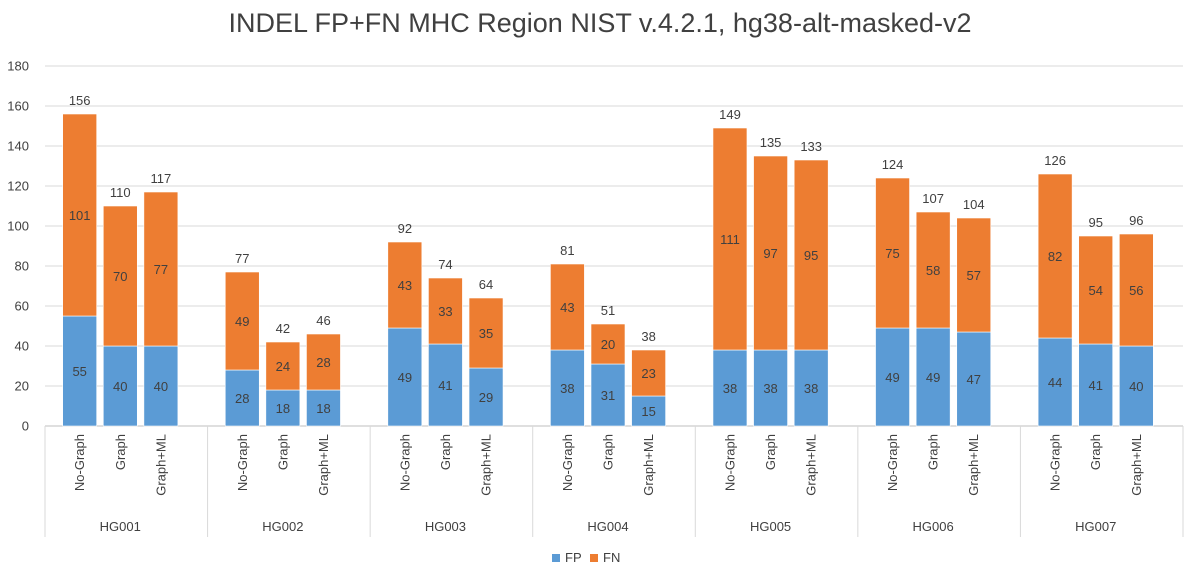 The width and height of the screenshot is (1200, 585). I want to click on data-label-total: 126, so click(1055, 160).